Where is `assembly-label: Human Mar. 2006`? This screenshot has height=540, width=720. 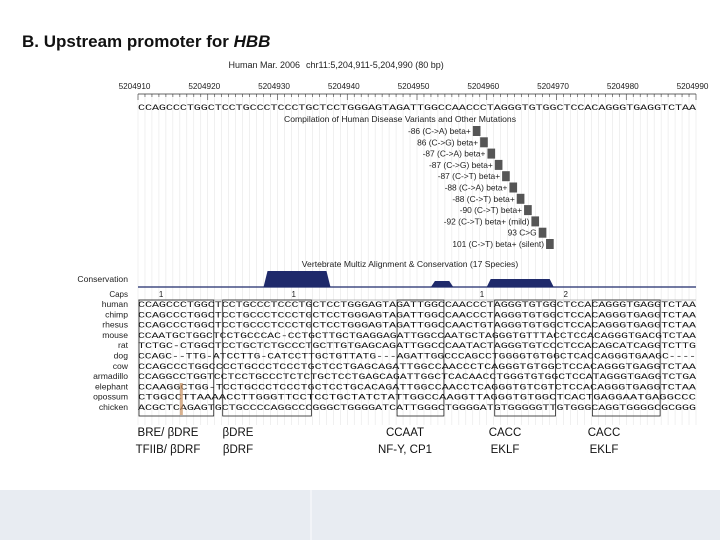
assembly-label: Human Mar. 2006 is located at coordinates (264, 65).